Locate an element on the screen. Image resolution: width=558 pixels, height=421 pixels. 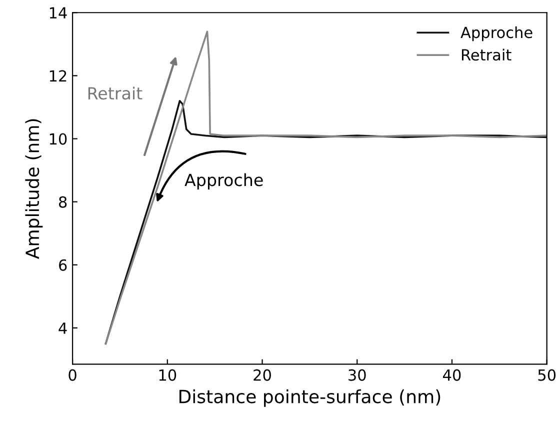
x-tick-label: 0 is located at coordinates (72, 375).